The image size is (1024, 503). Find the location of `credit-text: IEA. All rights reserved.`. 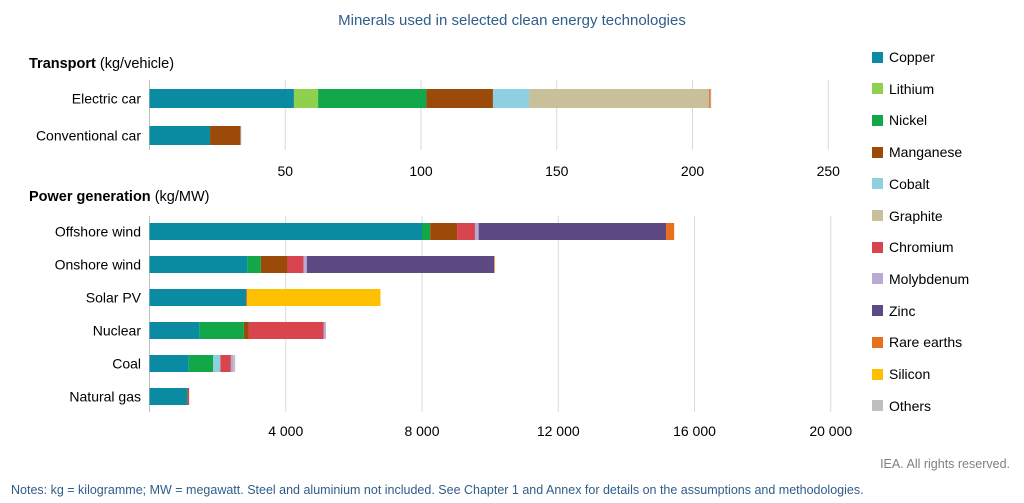

credit-text: IEA. All rights reserved. is located at coordinates (945, 464).